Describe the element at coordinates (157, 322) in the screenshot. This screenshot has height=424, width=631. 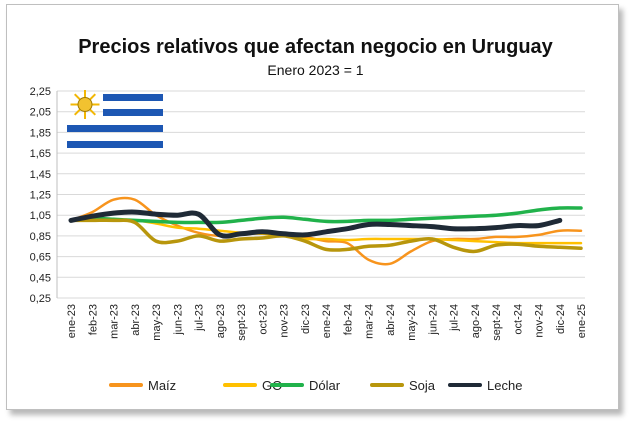
I see `x-tick-label: may-23` at that location.